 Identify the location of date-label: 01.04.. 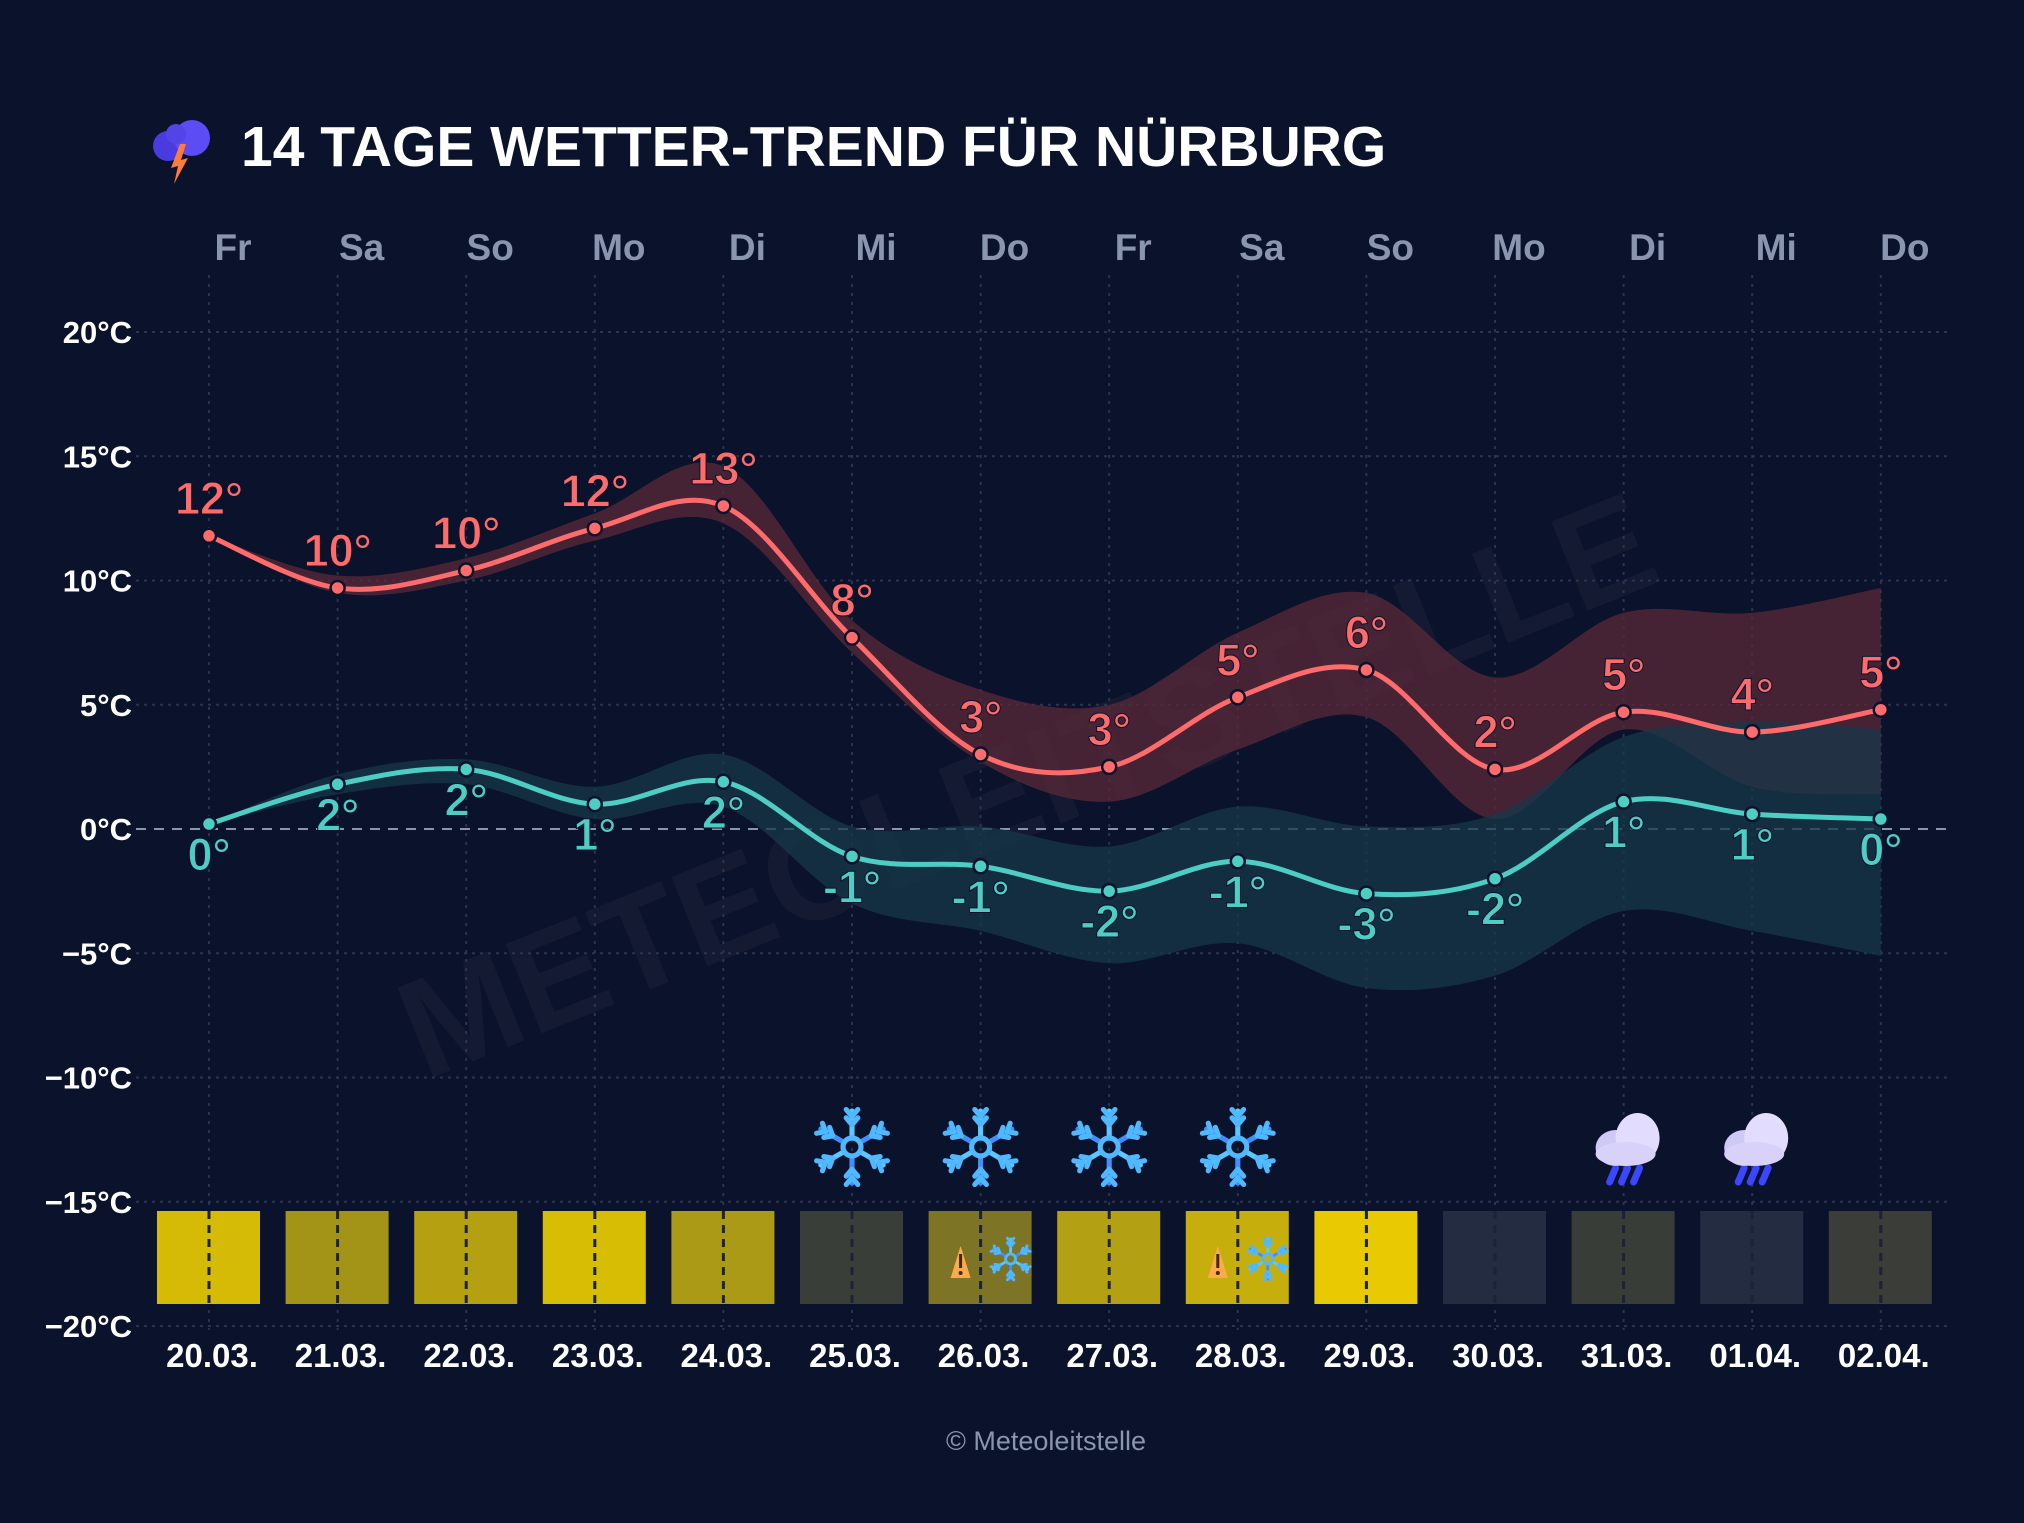
(1755, 1355).